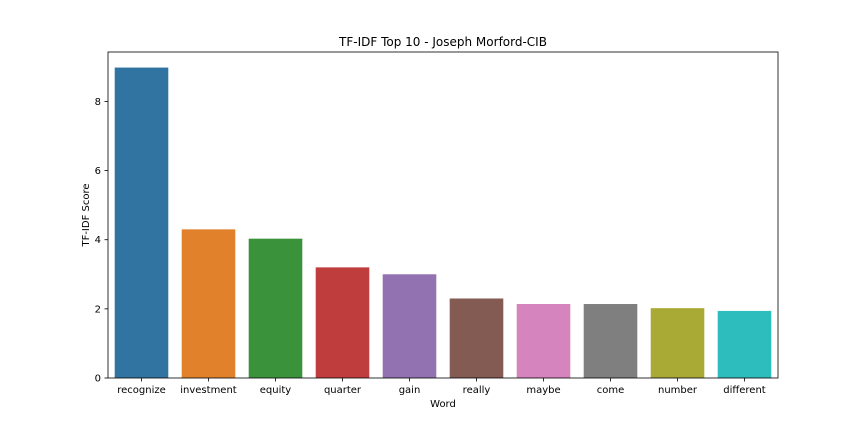 The height and width of the screenshot is (432, 864). Describe the element at coordinates (410, 390) in the screenshot. I see `x-tick-label: gain` at that location.